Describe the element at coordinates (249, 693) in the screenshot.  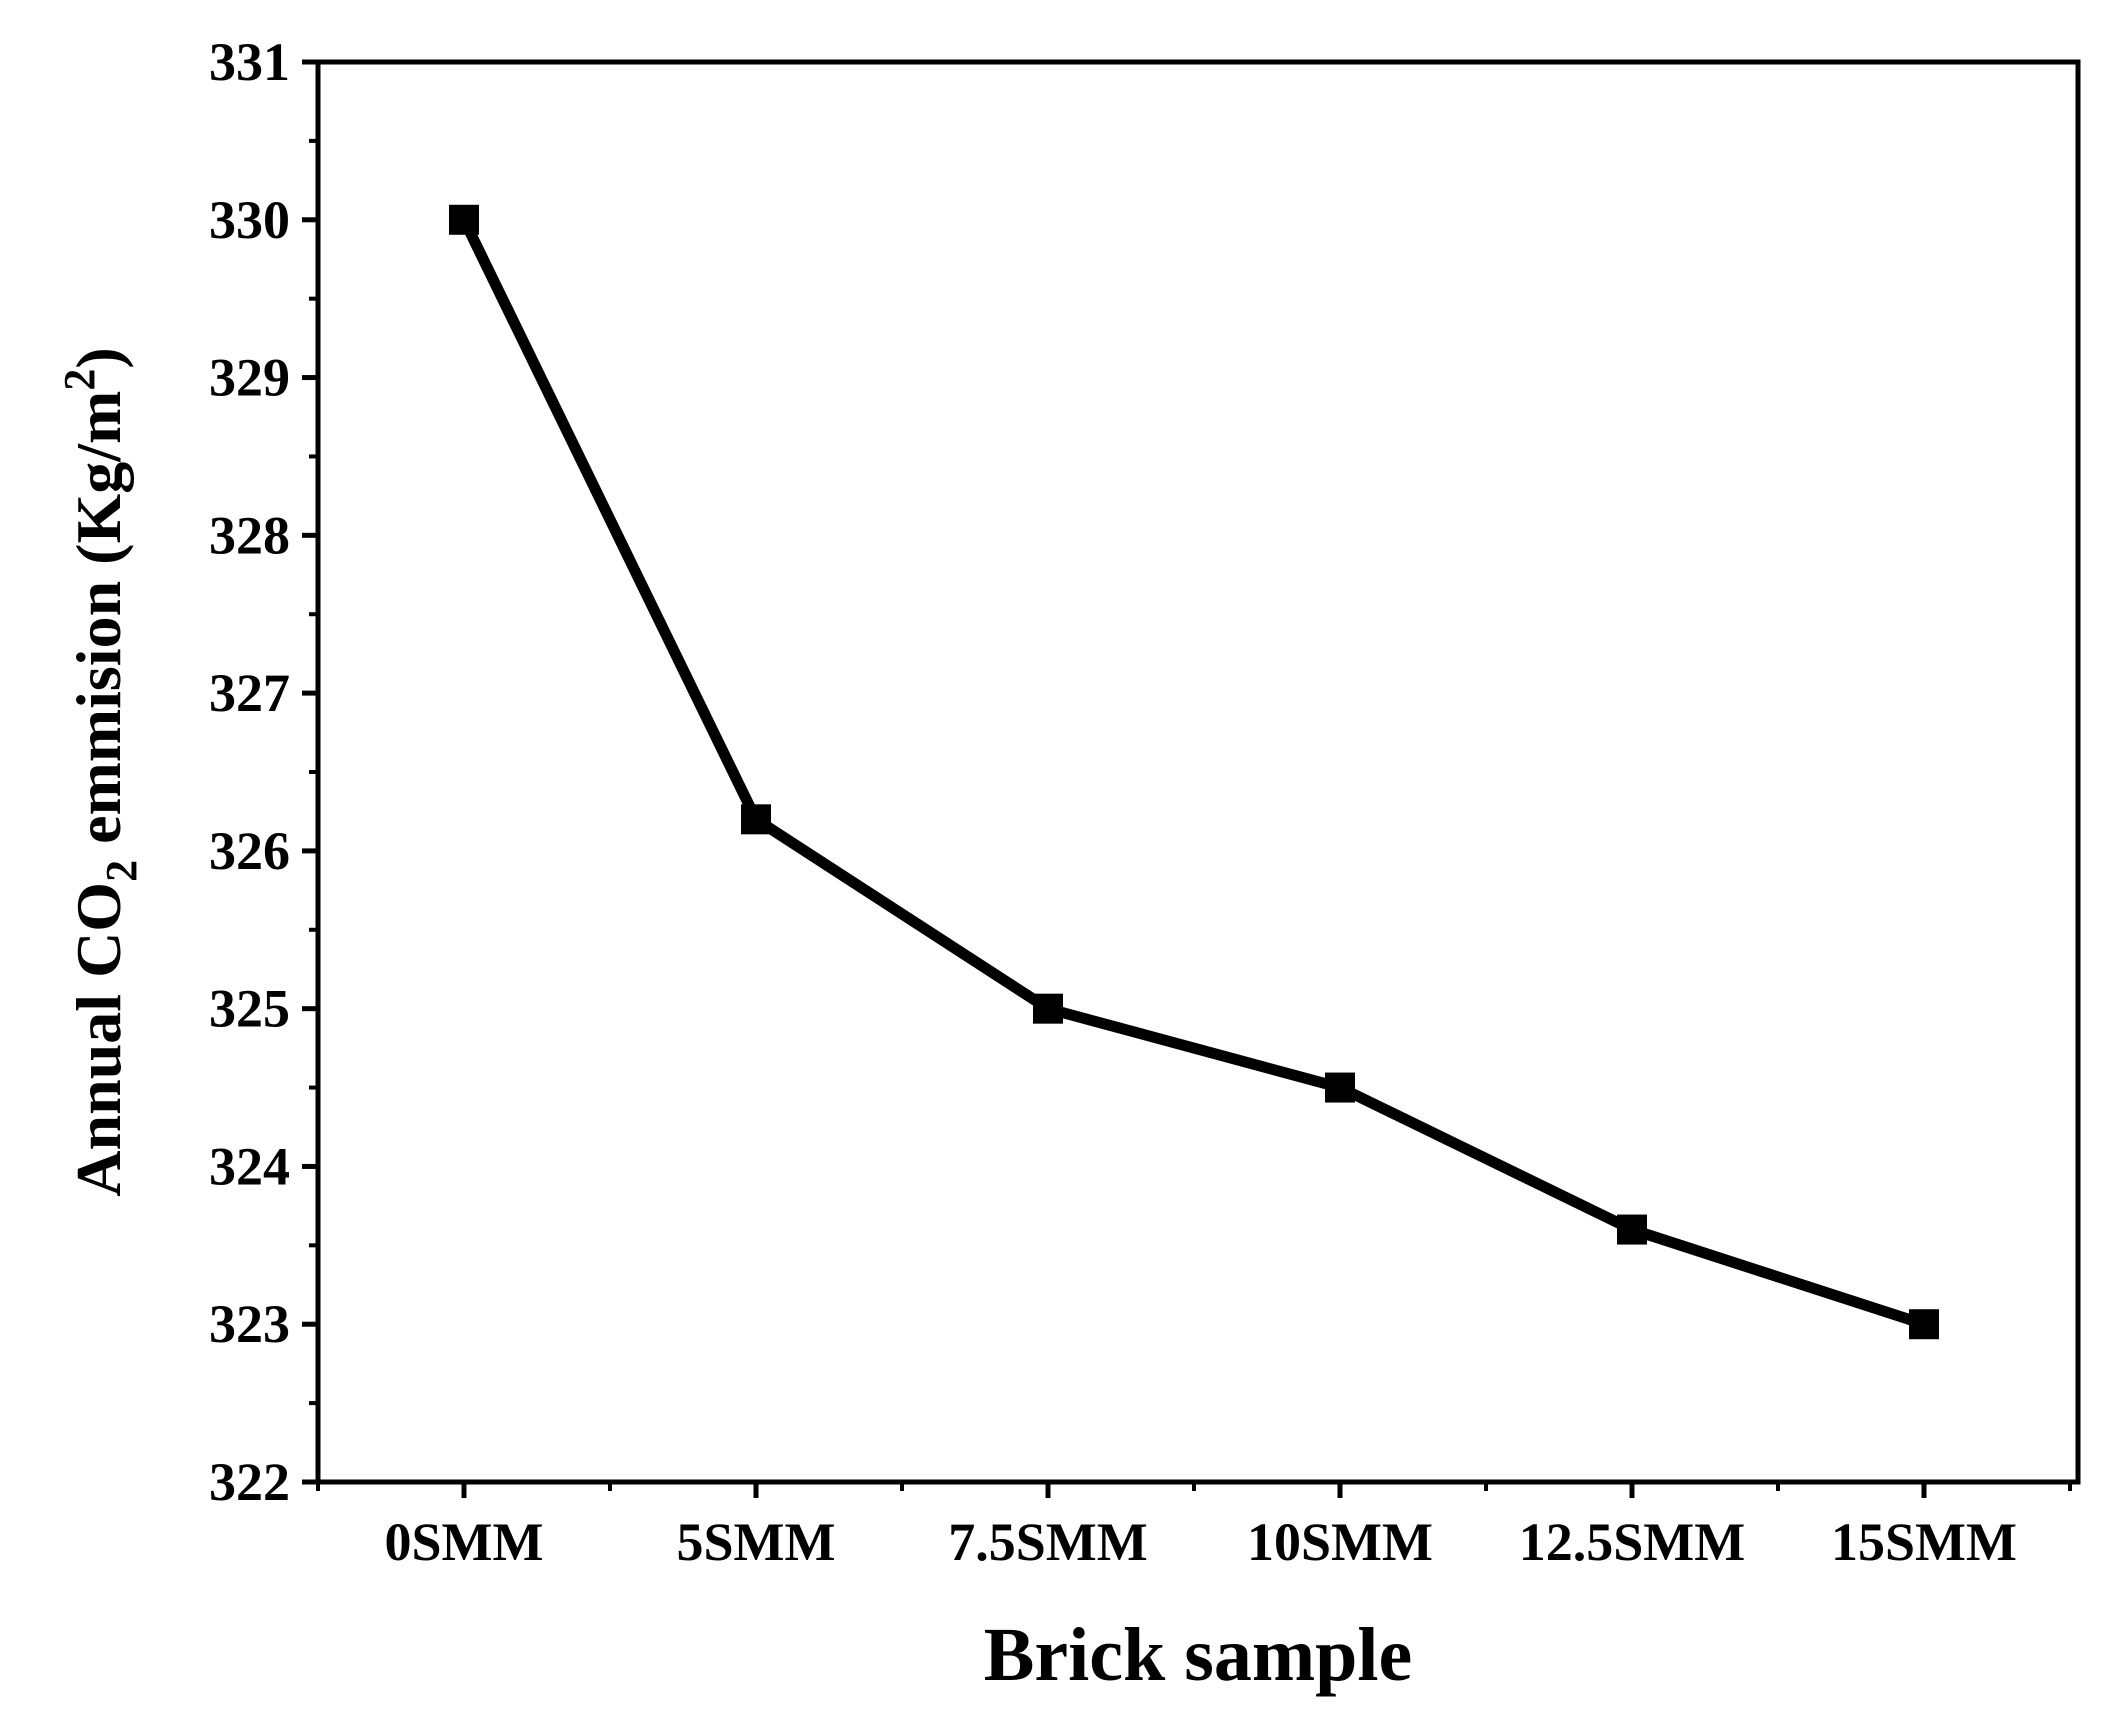
I see `y-tick-label: 327` at that location.